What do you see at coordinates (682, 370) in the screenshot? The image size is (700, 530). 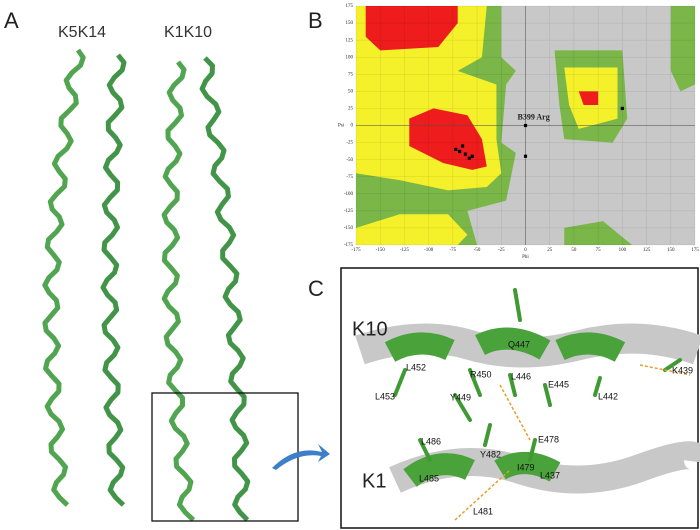 I see `residue-label: K439` at bounding box center [682, 370].